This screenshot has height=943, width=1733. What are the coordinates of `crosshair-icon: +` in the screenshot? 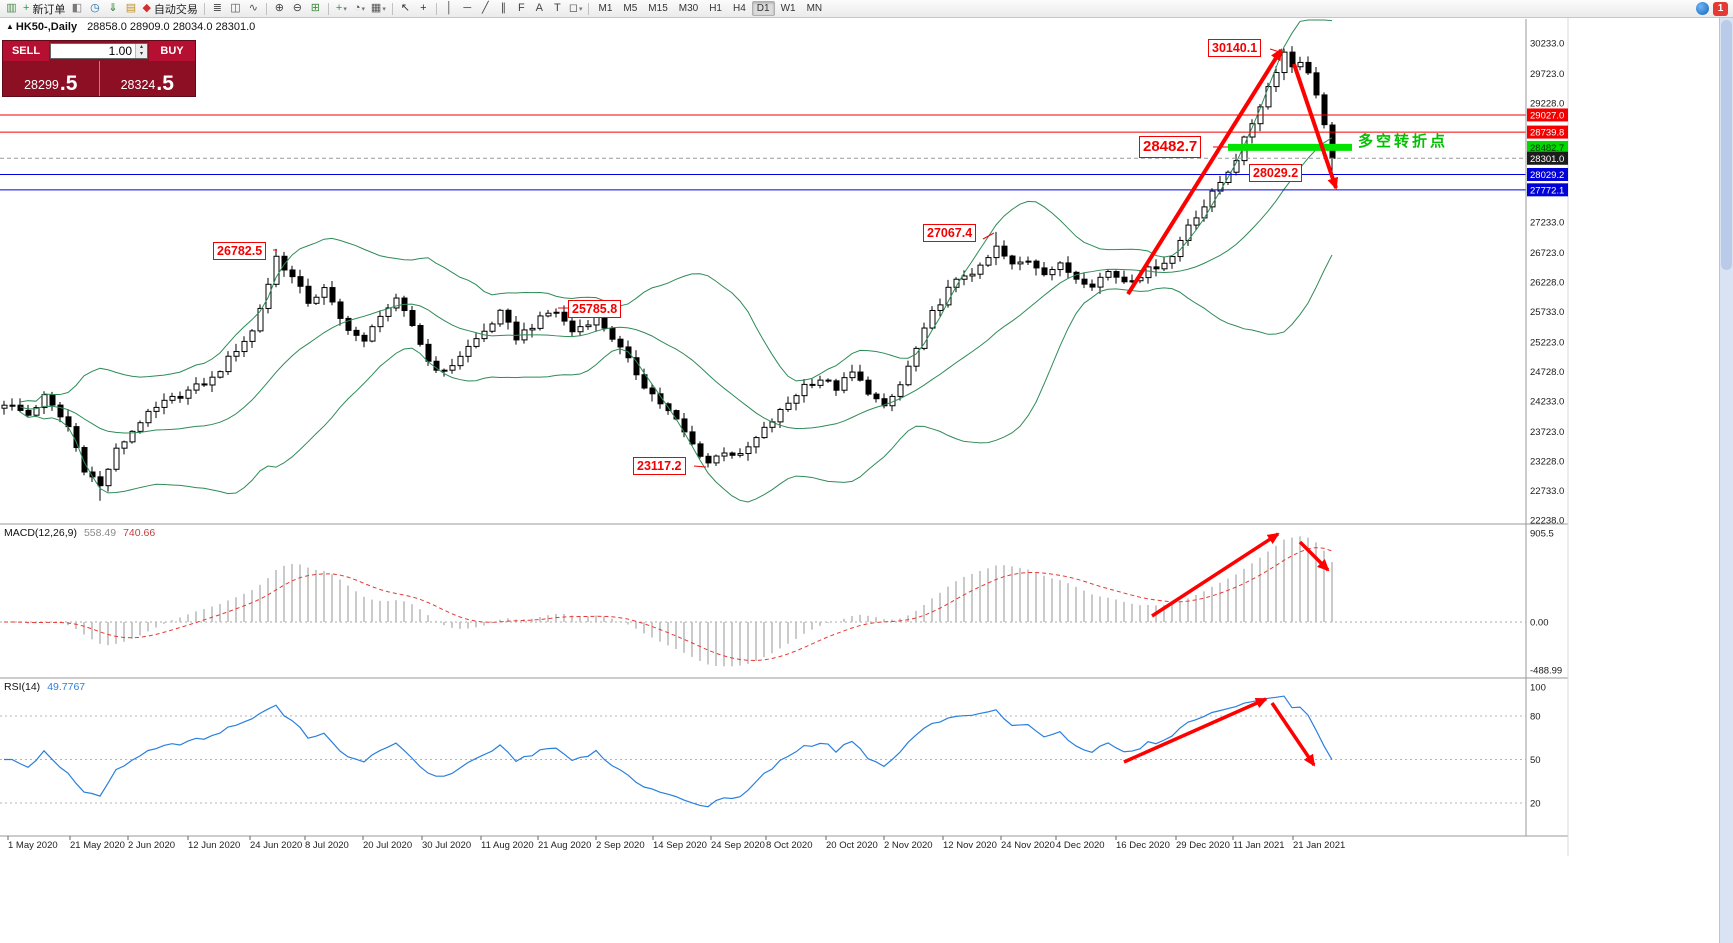 It's located at (423, 8).